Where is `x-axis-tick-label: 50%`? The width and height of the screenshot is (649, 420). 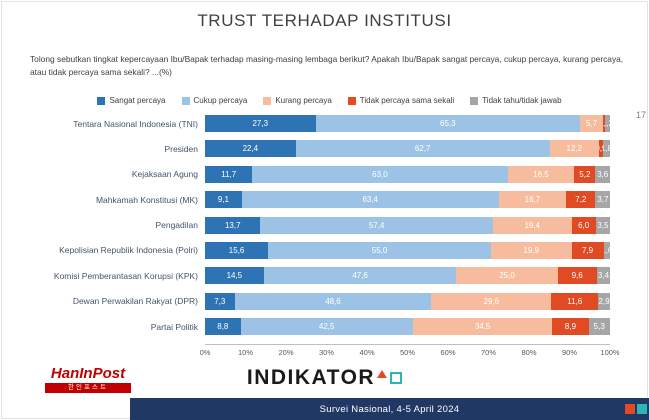 x-axis-tick-label: 50% is located at coordinates (407, 352).